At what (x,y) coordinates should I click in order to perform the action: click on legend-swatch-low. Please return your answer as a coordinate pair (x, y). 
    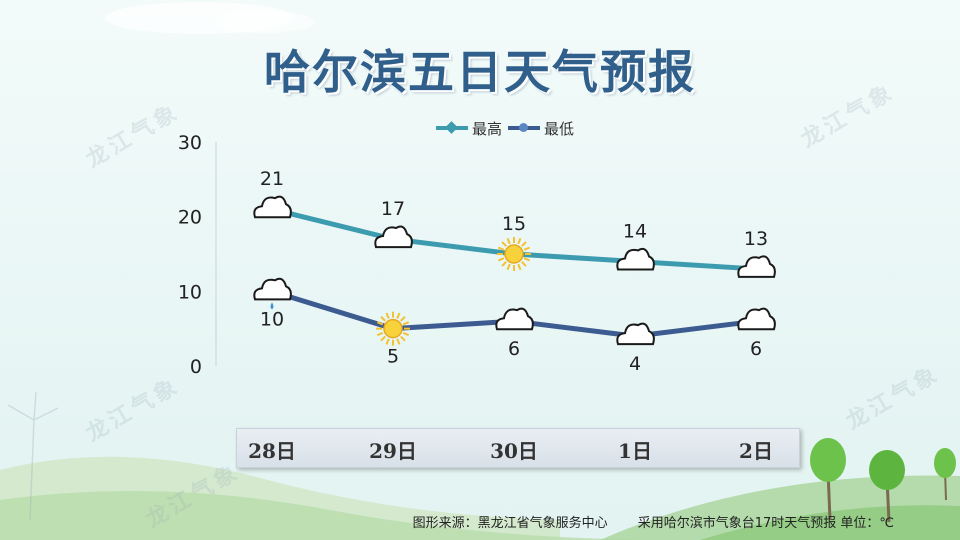
    Looking at the image, I should click on (524, 127).